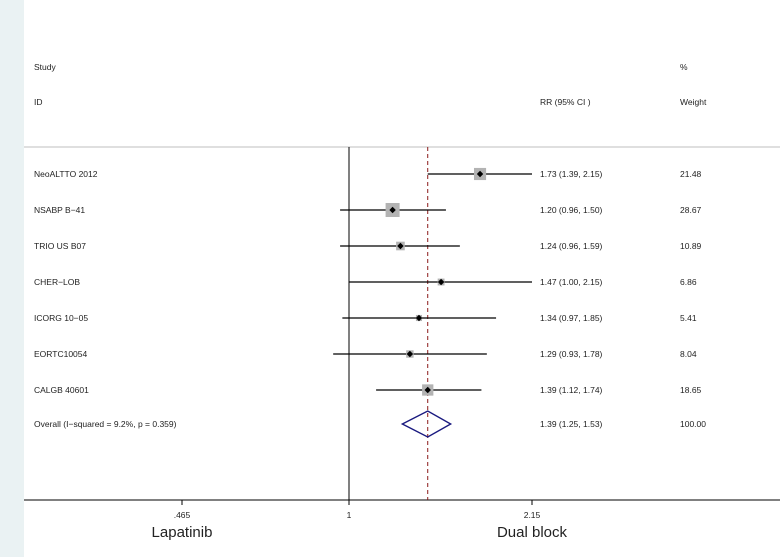  Describe the element at coordinates (691, 174) in the screenshot. I see `study-weight: 21.48` at that location.